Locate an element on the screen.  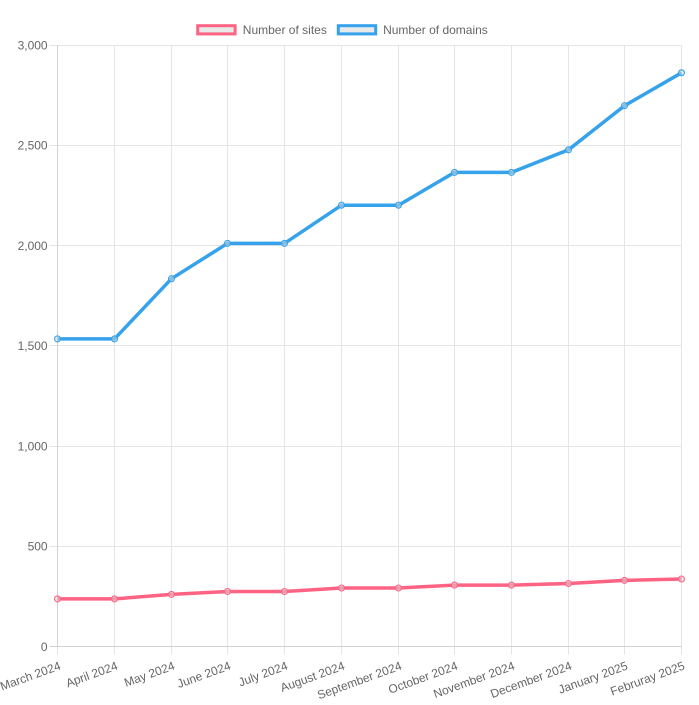
svg-text: 2,500 is located at coordinates (33, 146).